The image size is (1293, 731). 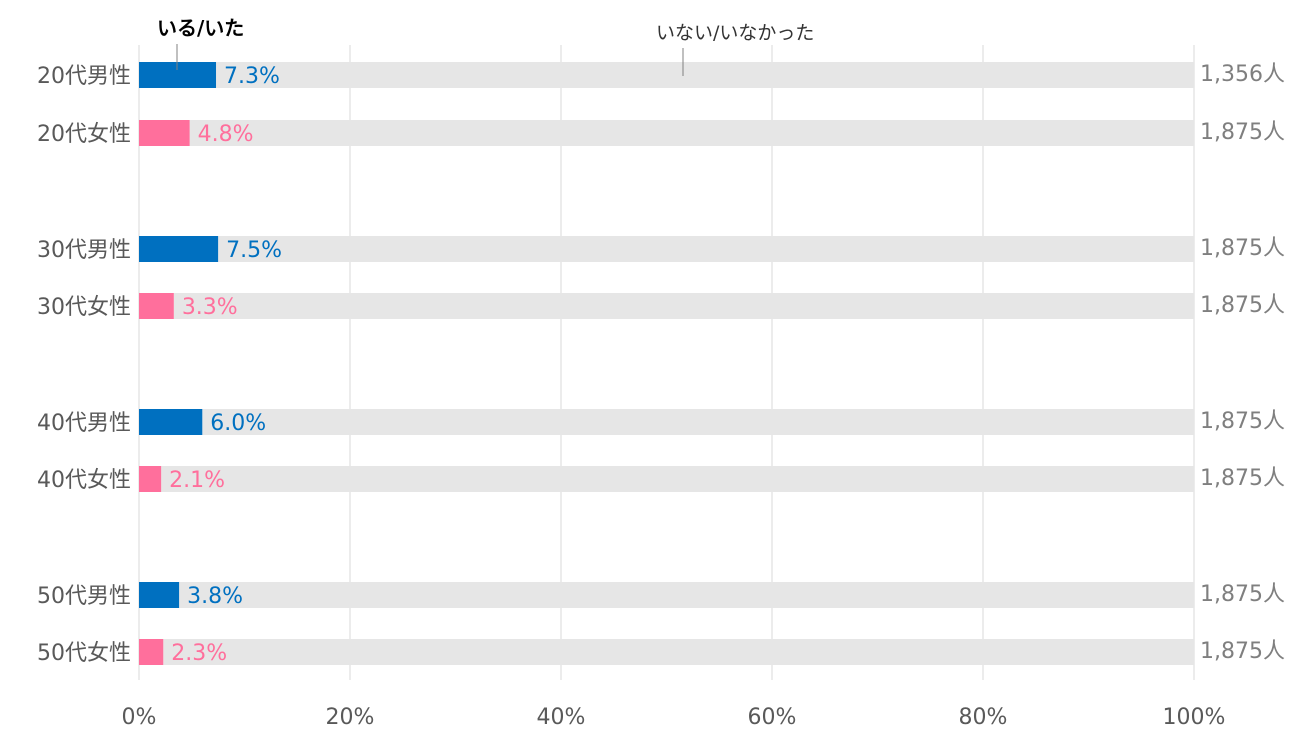 I want to click on value-label: 6.0%, so click(x=238, y=423).